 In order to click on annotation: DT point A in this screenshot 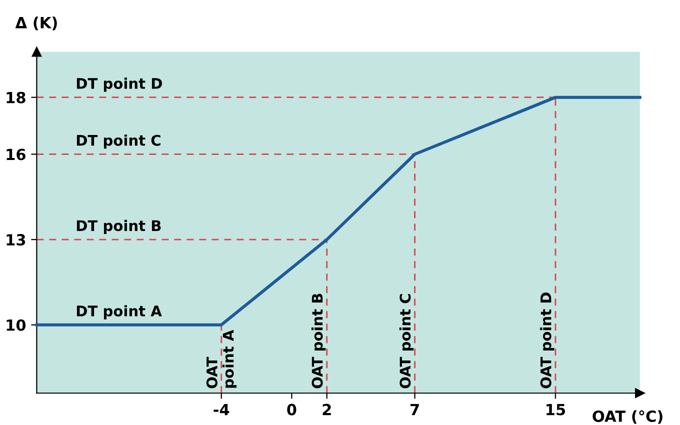, I will do `click(119, 312)`.